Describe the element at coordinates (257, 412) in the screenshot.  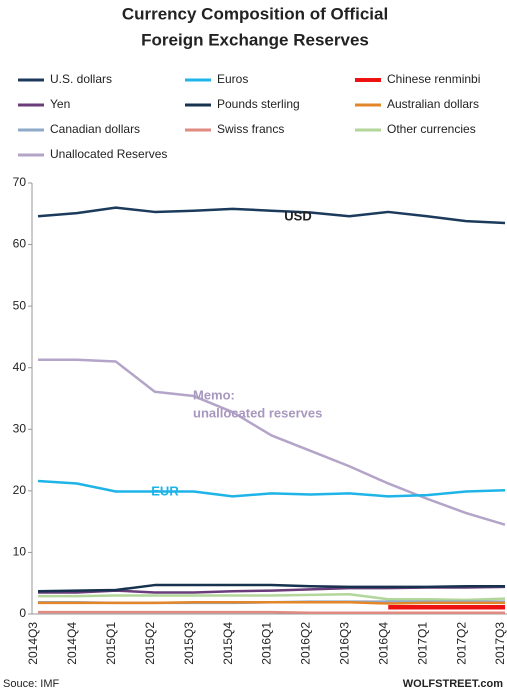
I see `annotation: unallocated reserves` at that location.